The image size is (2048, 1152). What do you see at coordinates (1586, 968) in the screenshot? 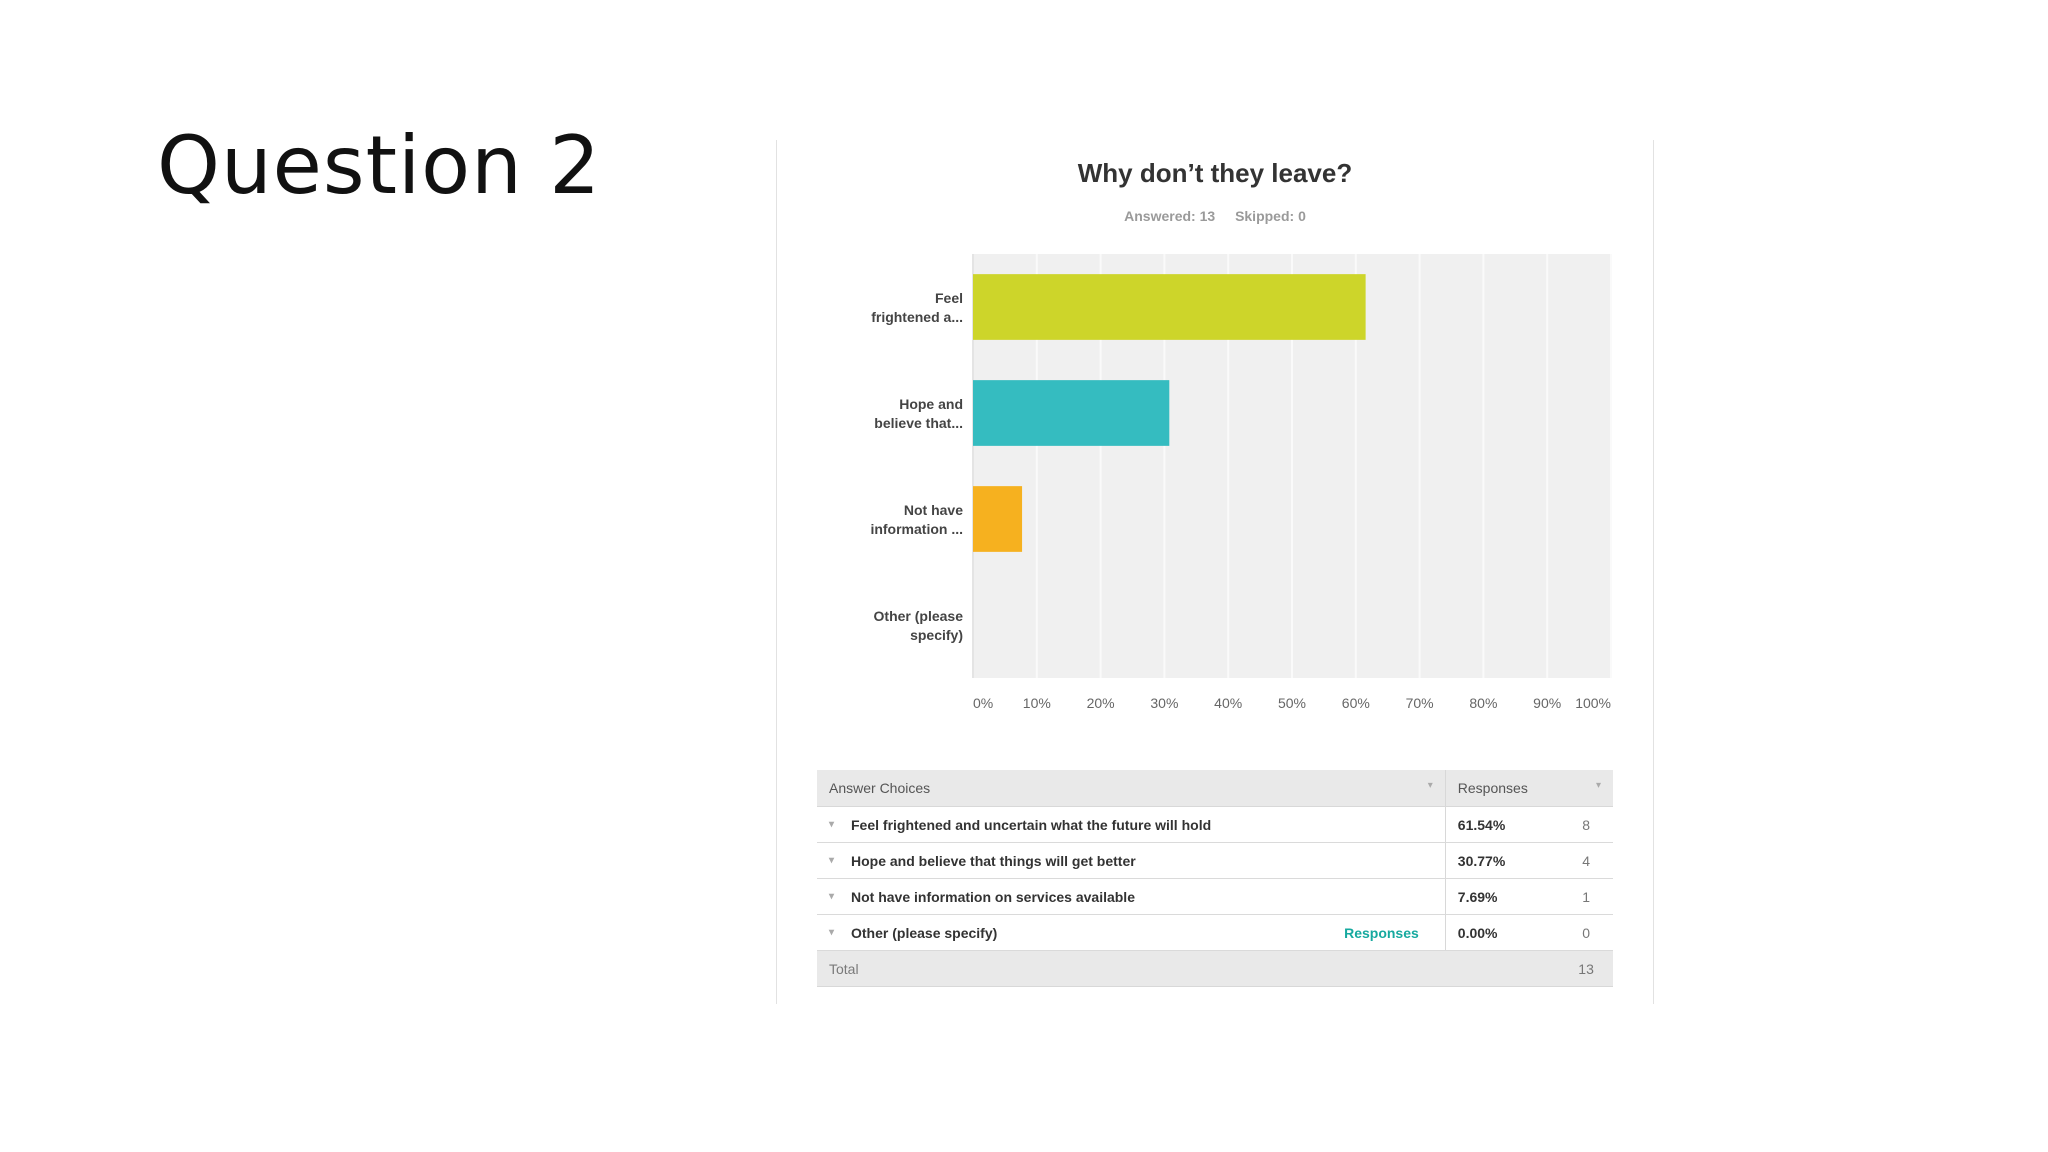
I see `total-value: 13` at bounding box center [1586, 968].